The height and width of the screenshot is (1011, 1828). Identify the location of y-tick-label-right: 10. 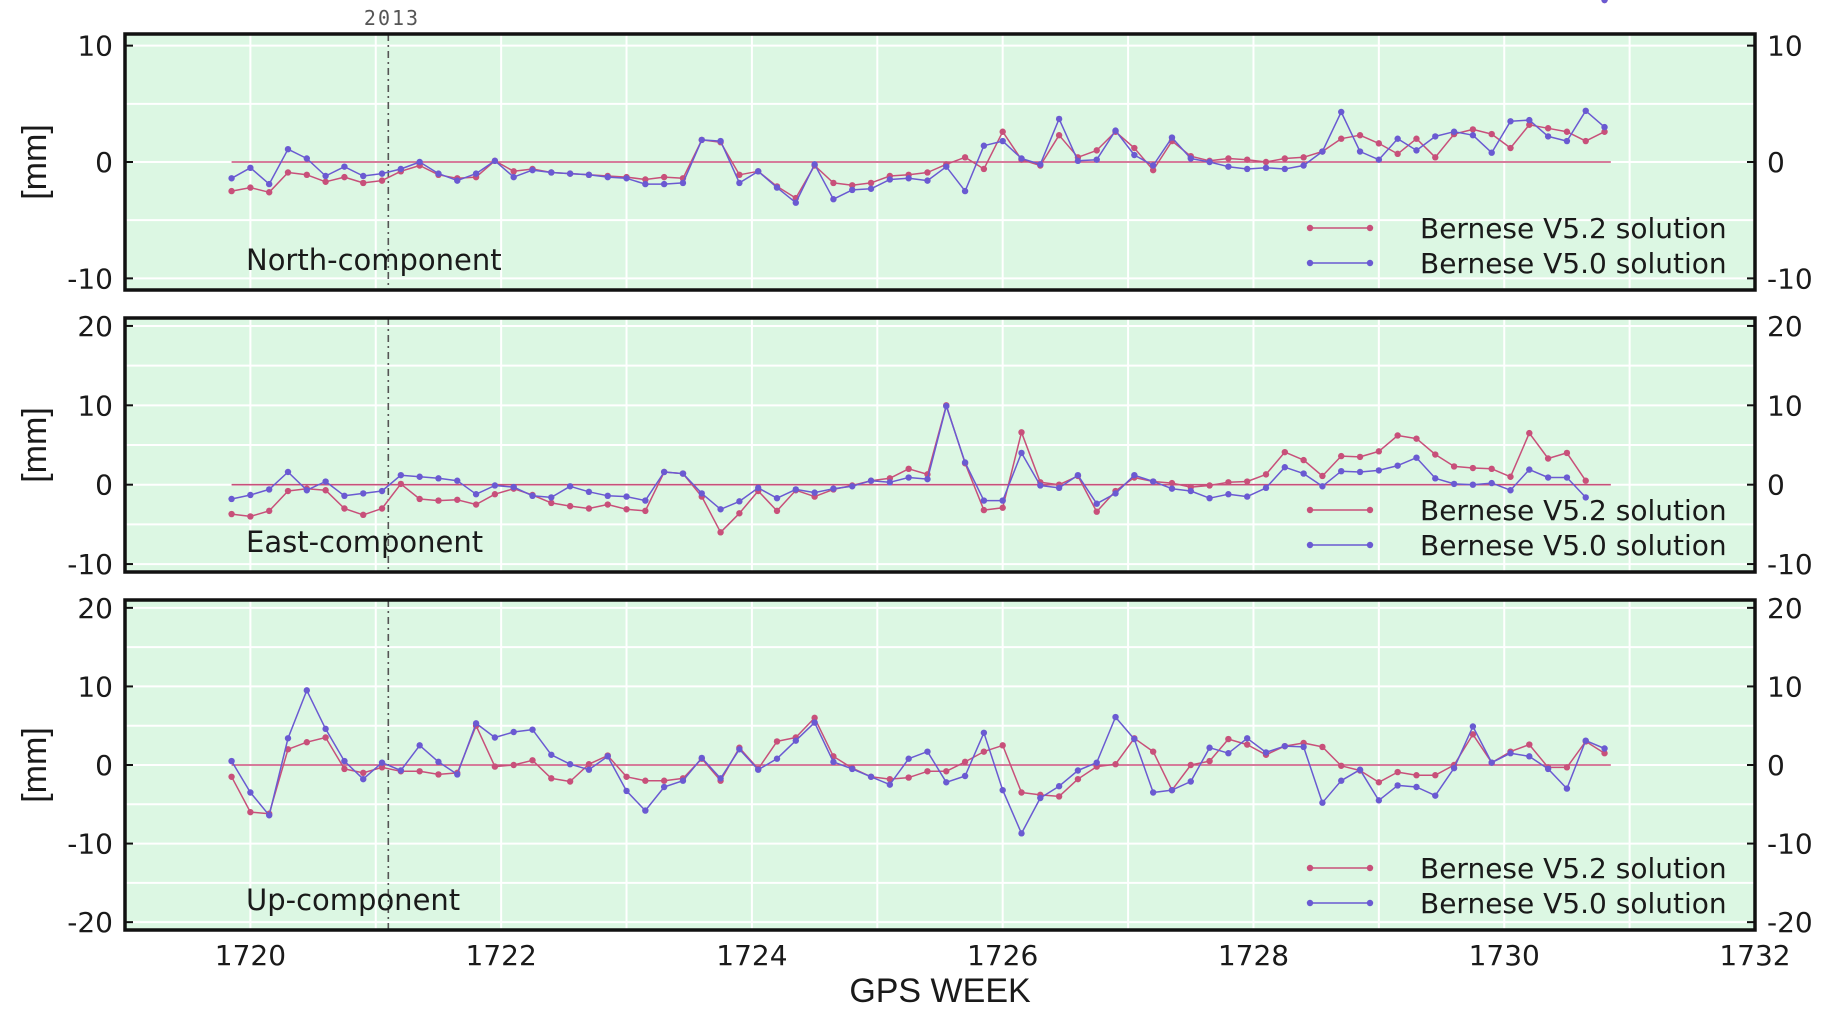
(1785, 405).